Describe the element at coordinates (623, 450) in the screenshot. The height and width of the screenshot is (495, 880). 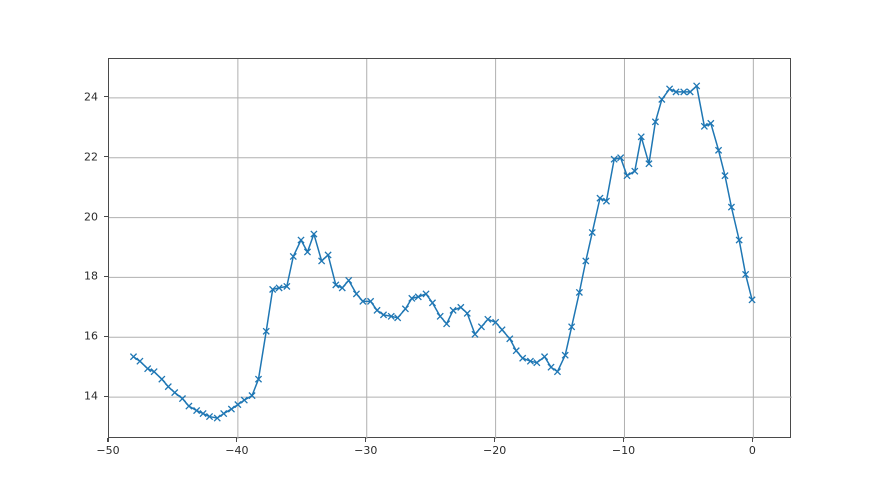
I see `x-tick-label: −10` at that location.